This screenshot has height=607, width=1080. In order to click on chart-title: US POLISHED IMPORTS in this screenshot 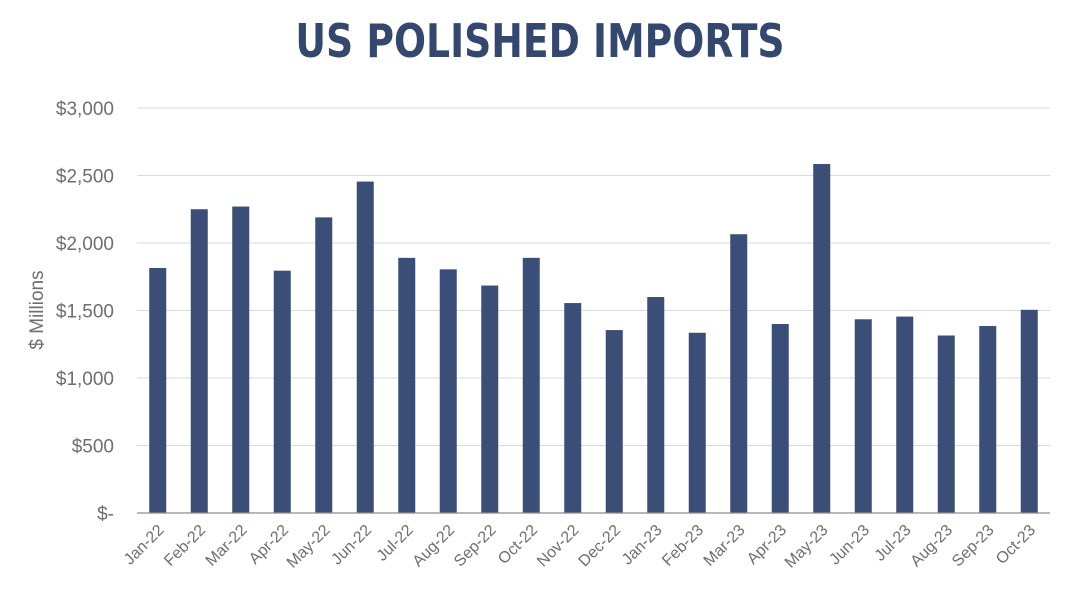, I will do `click(540, 41)`.